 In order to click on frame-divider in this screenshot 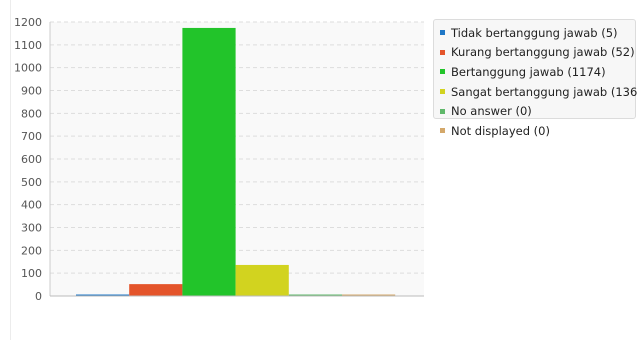, I will do `click(10, 170)`.